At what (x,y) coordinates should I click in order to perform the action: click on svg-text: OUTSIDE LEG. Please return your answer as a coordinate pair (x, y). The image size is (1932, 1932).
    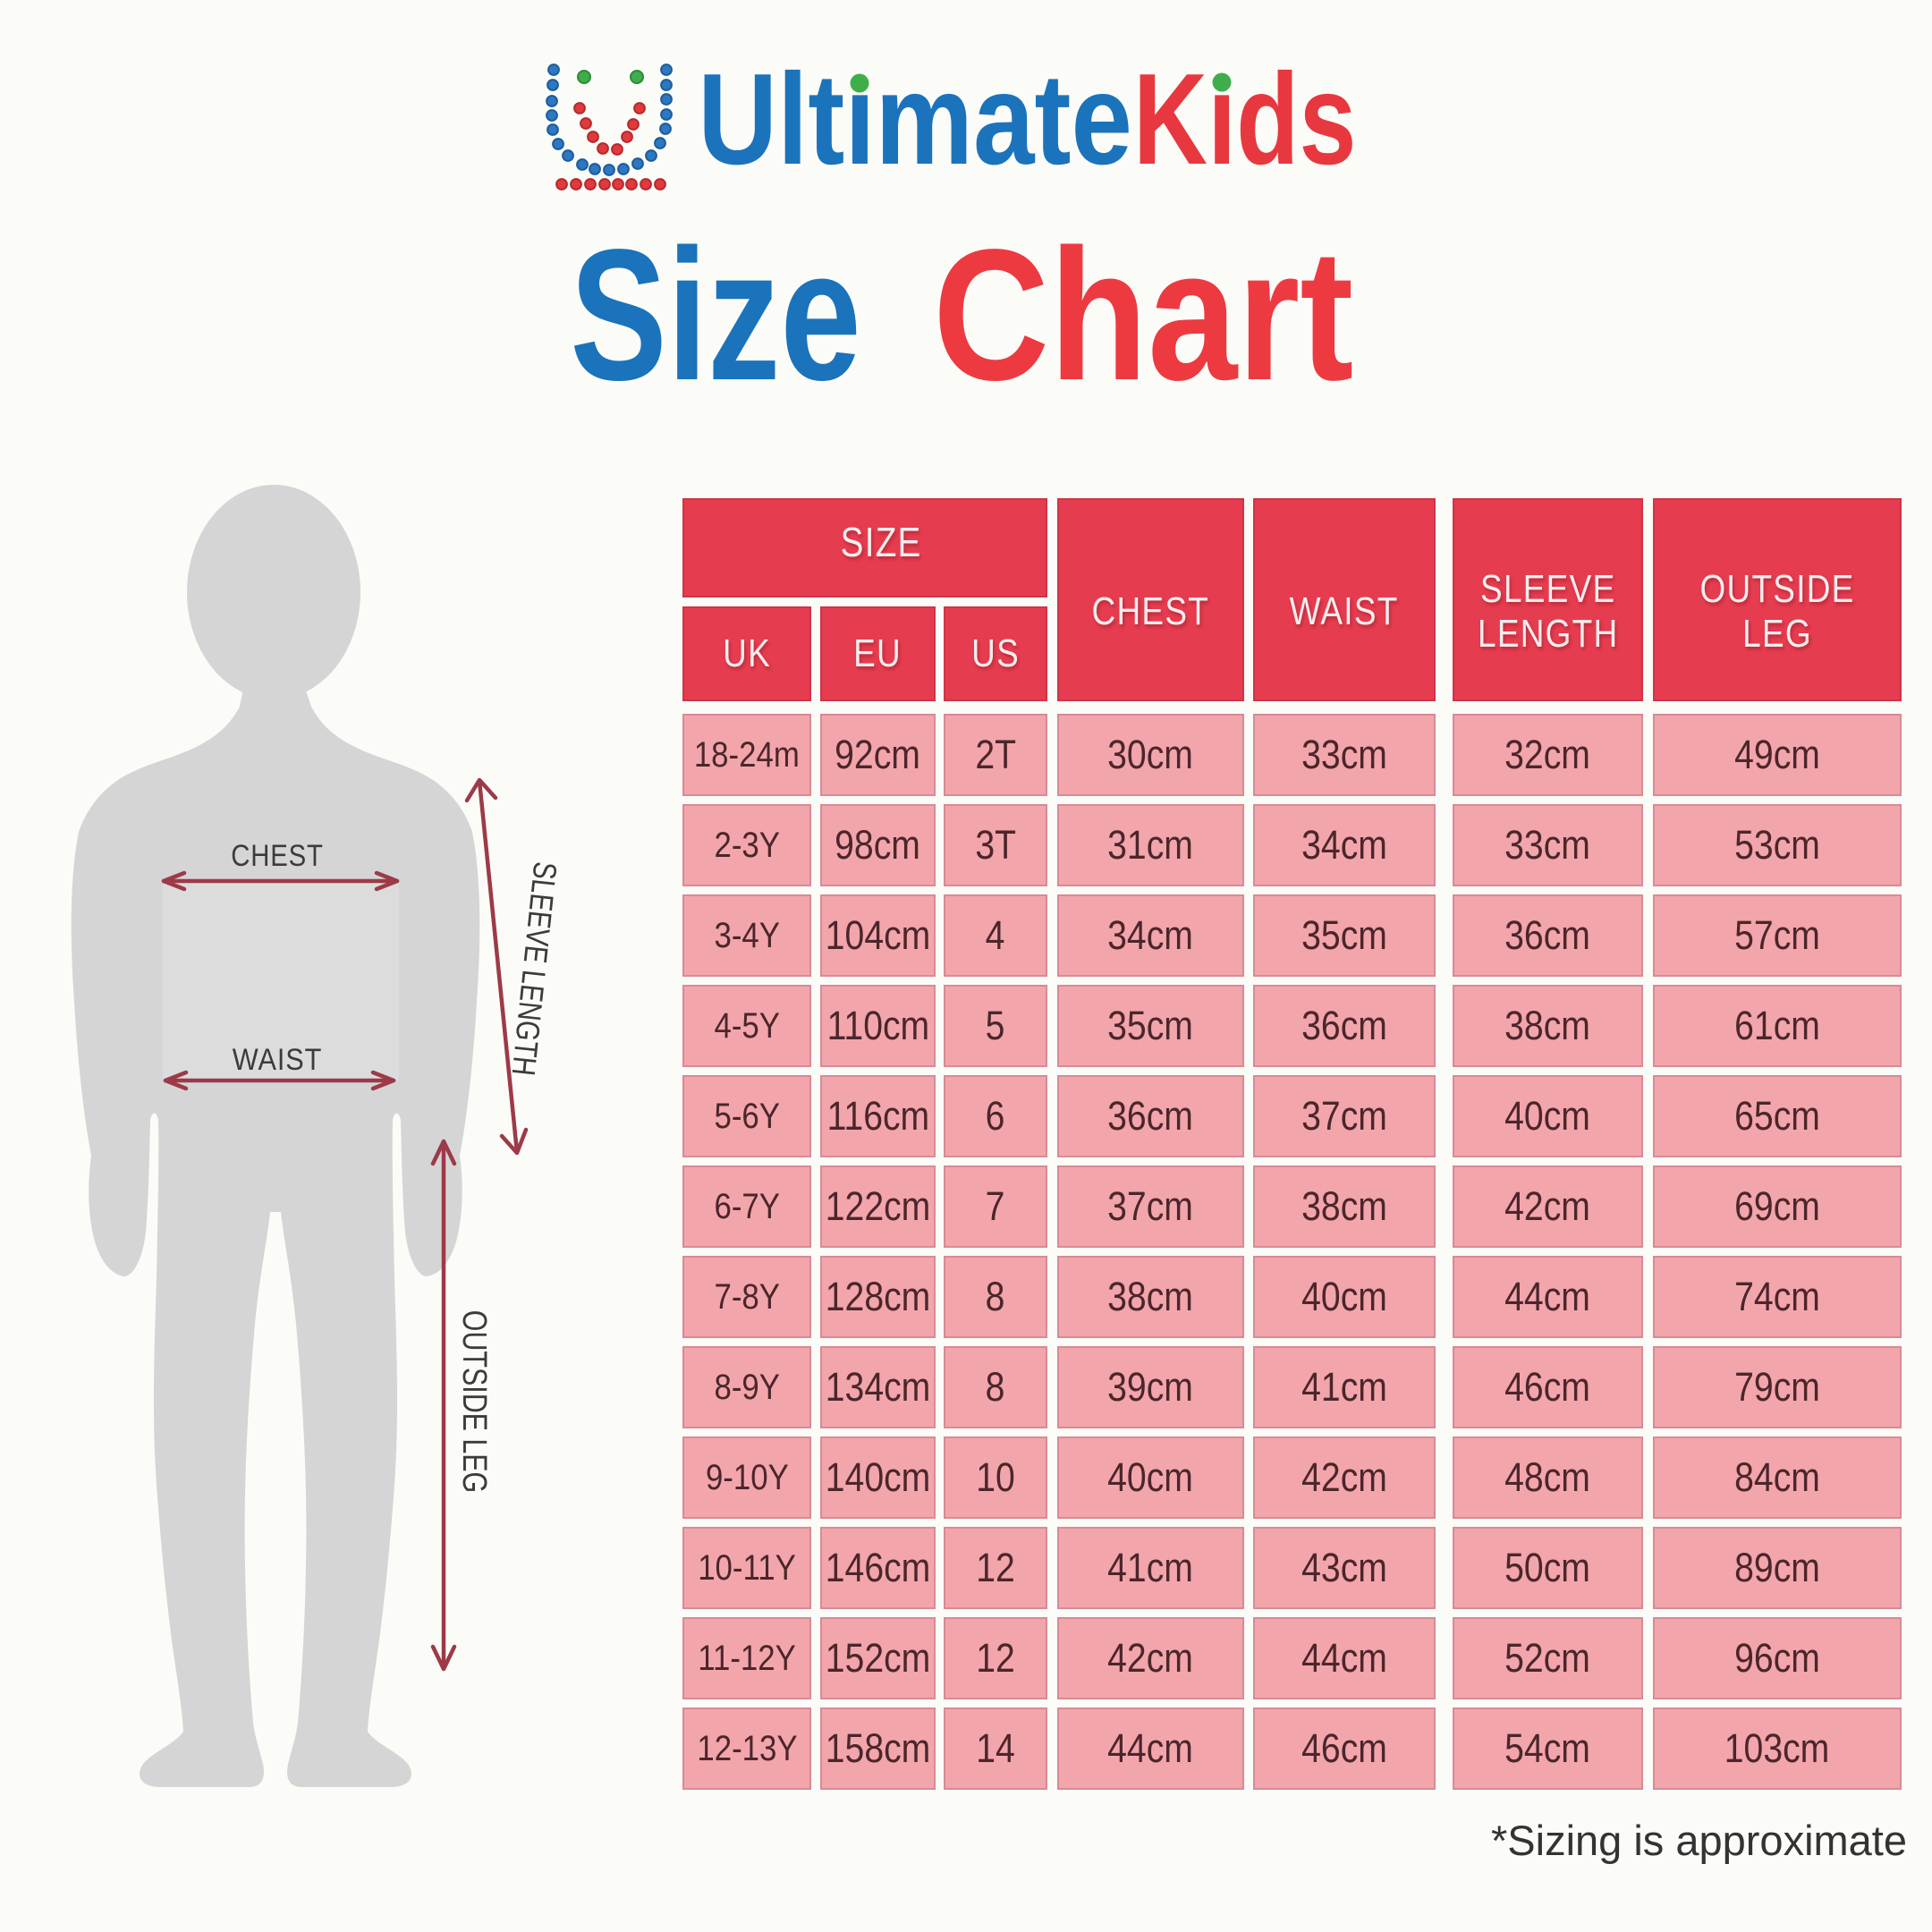
    Looking at the image, I should click on (474, 1401).